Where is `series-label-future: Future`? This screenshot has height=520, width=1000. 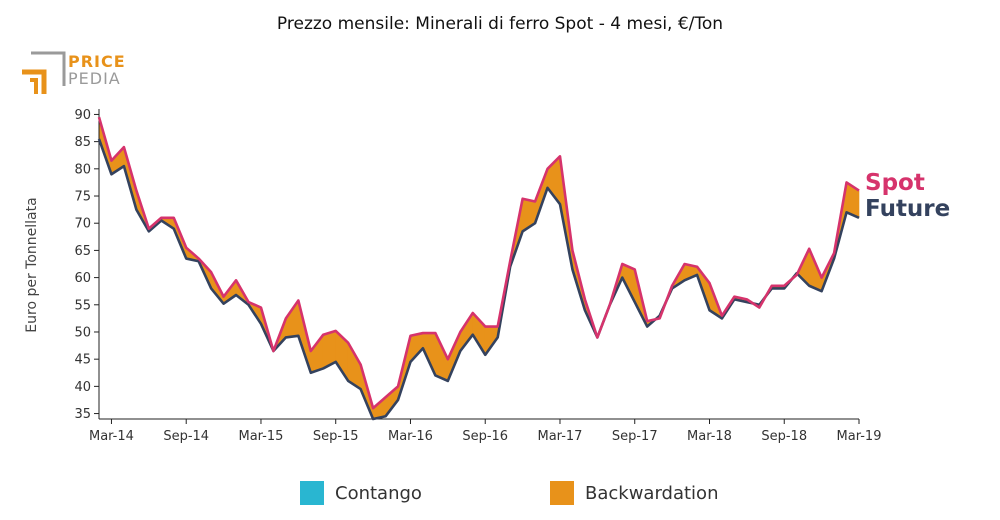 series-label-future: Future is located at coordinates (907, 209).